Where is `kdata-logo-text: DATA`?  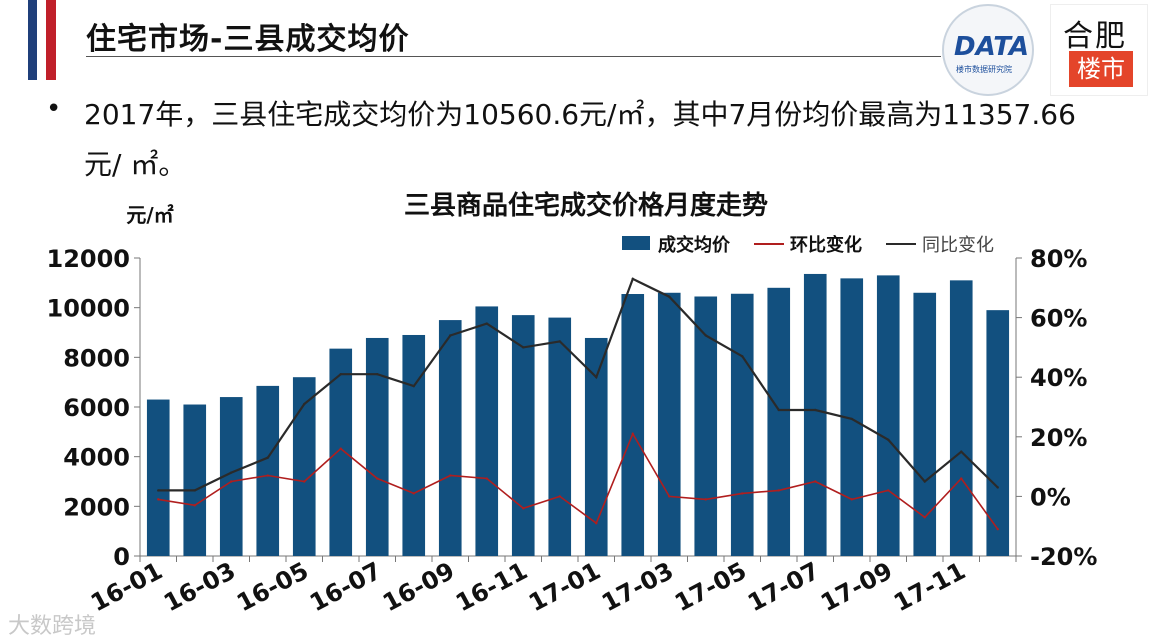
kdata-logo-text: DATA is located at coordinates (992, 47).